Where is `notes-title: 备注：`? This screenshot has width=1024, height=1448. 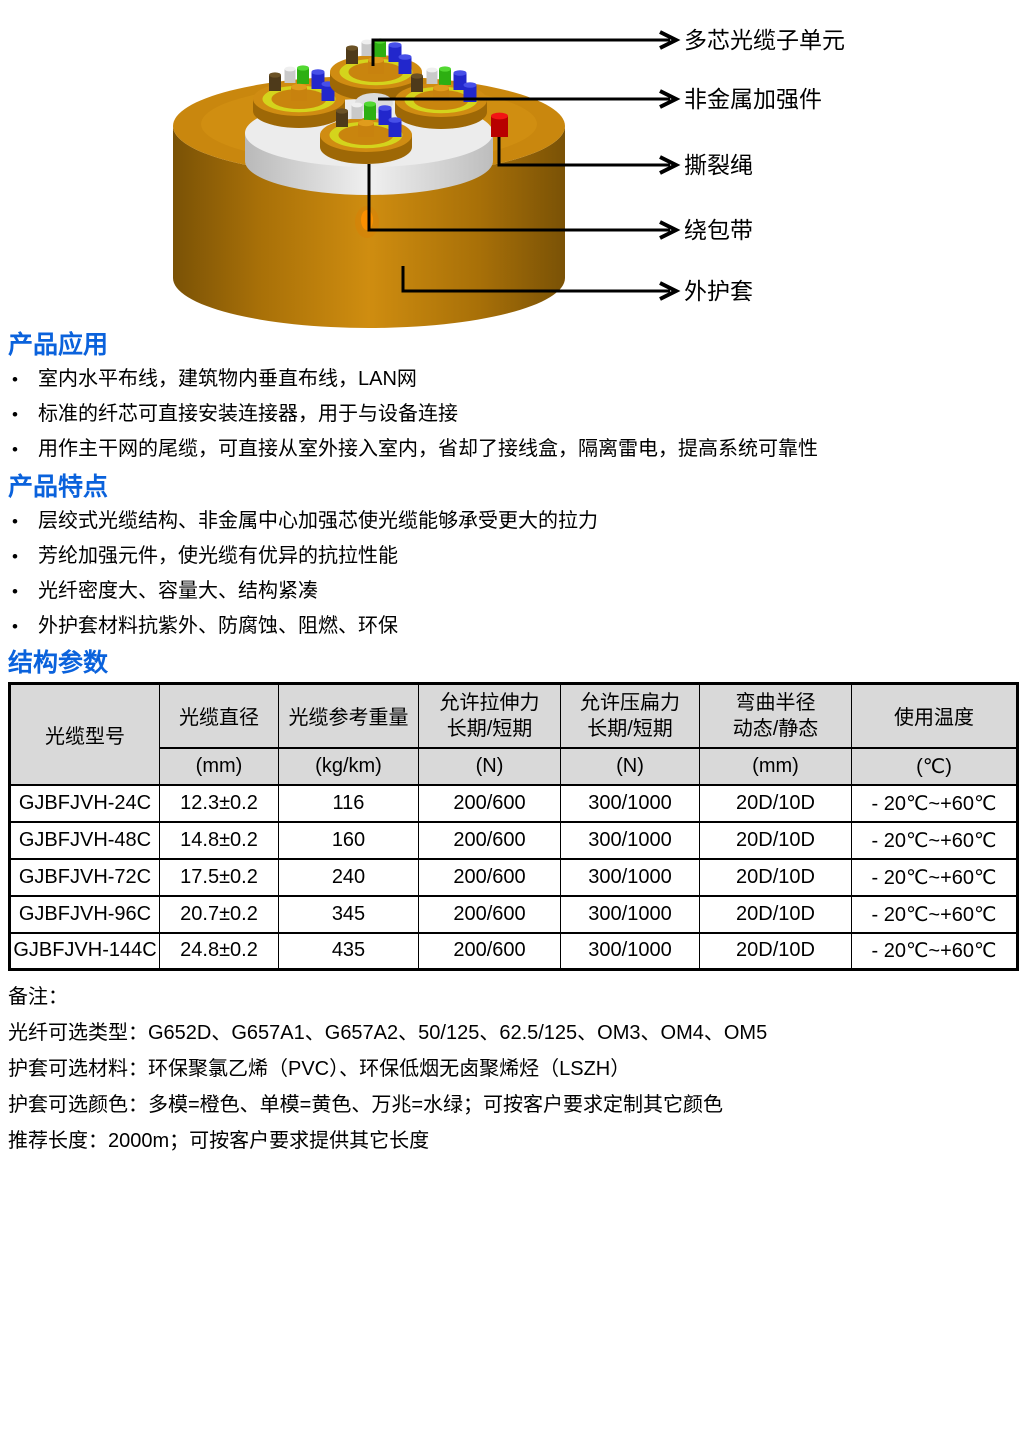 notes-title: 备注： is located at coordinates (38, 997).